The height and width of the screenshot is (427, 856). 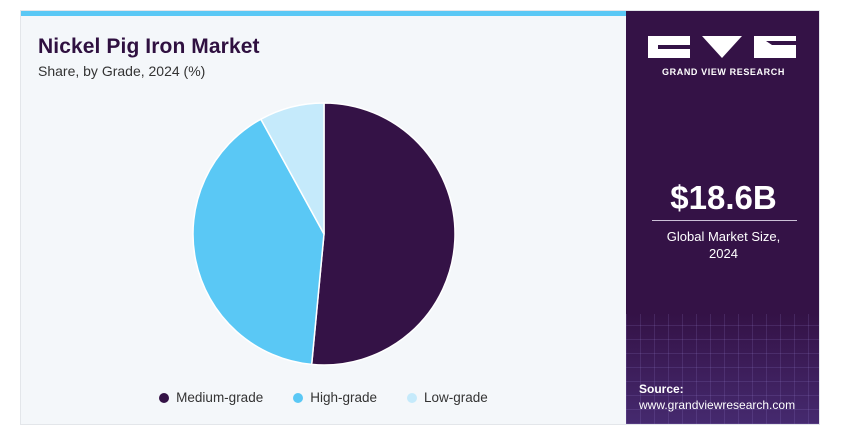 I want to click on chart-subtitle: Share, by Grade, 2024 (%), so click(x=122, y=71).